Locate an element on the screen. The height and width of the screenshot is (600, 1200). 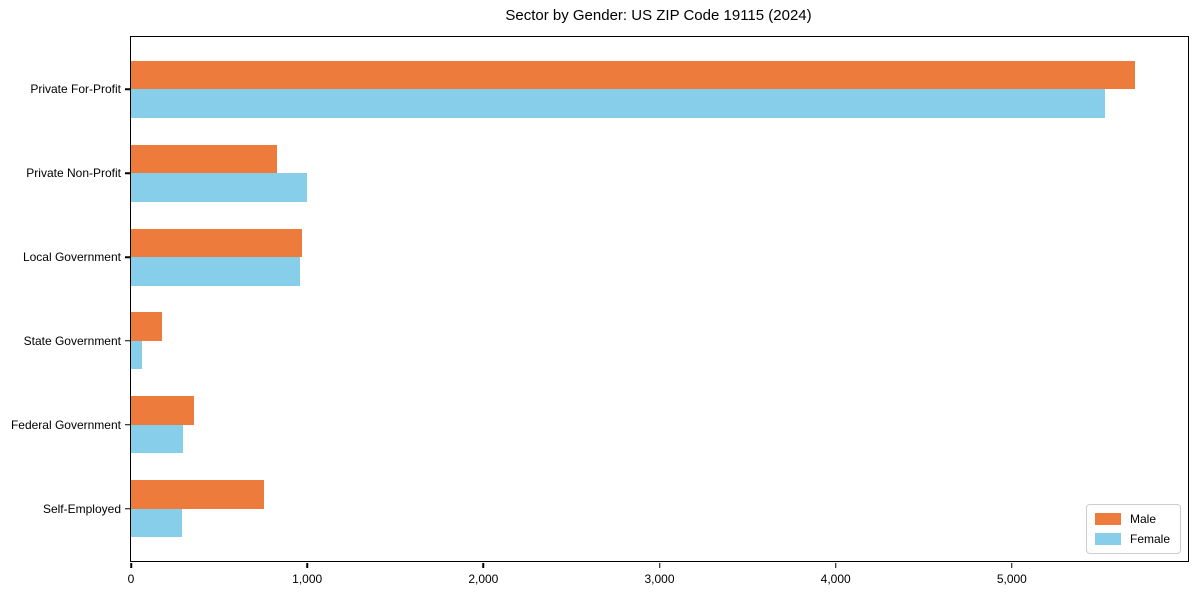
legend-swatch-female is located at coordinates (1107, 539).